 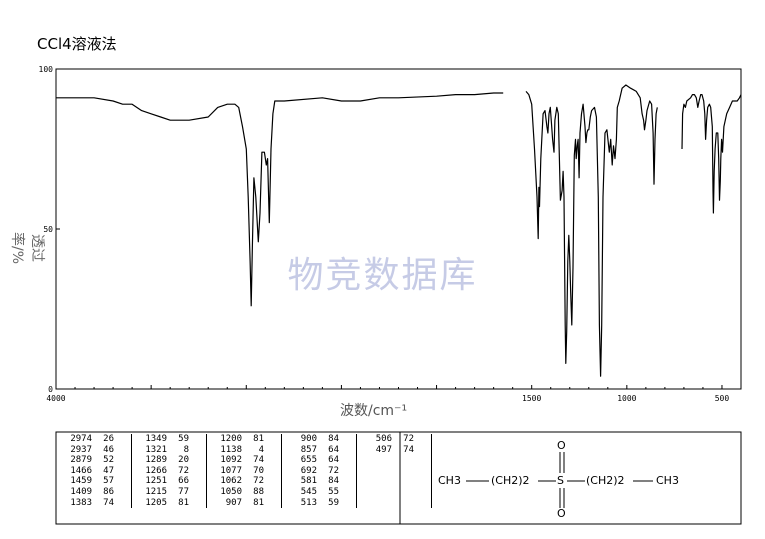 I want to click on peak-transmittance: 47, so click(x=108, y=470).